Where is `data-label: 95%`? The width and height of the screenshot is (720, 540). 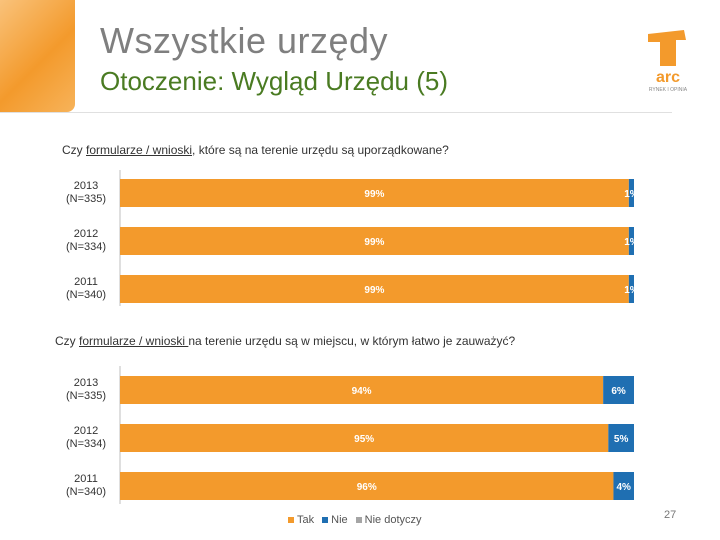 data-label: 95% is located at coordinates (364, 439).